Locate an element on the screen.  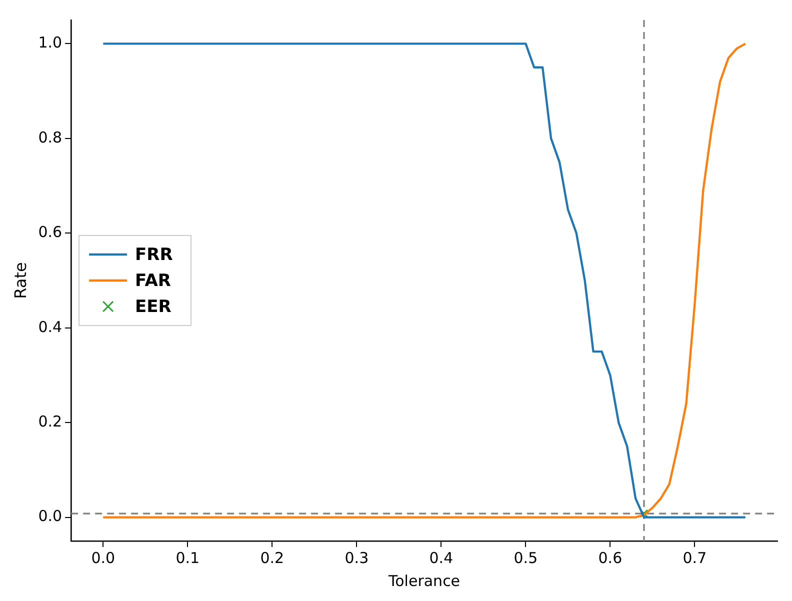
x-tick-label: 0.4 is located at coordinates (441, 557).